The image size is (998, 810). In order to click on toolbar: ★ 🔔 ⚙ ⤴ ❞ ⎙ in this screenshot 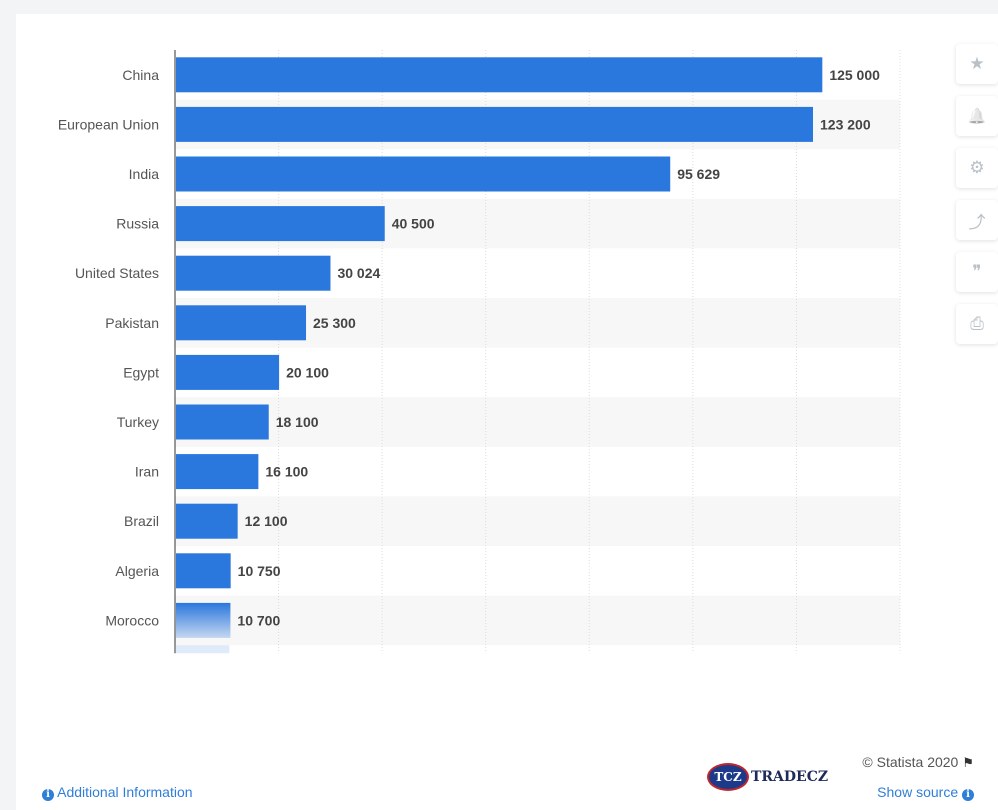, I will do `click(977, 200)`.